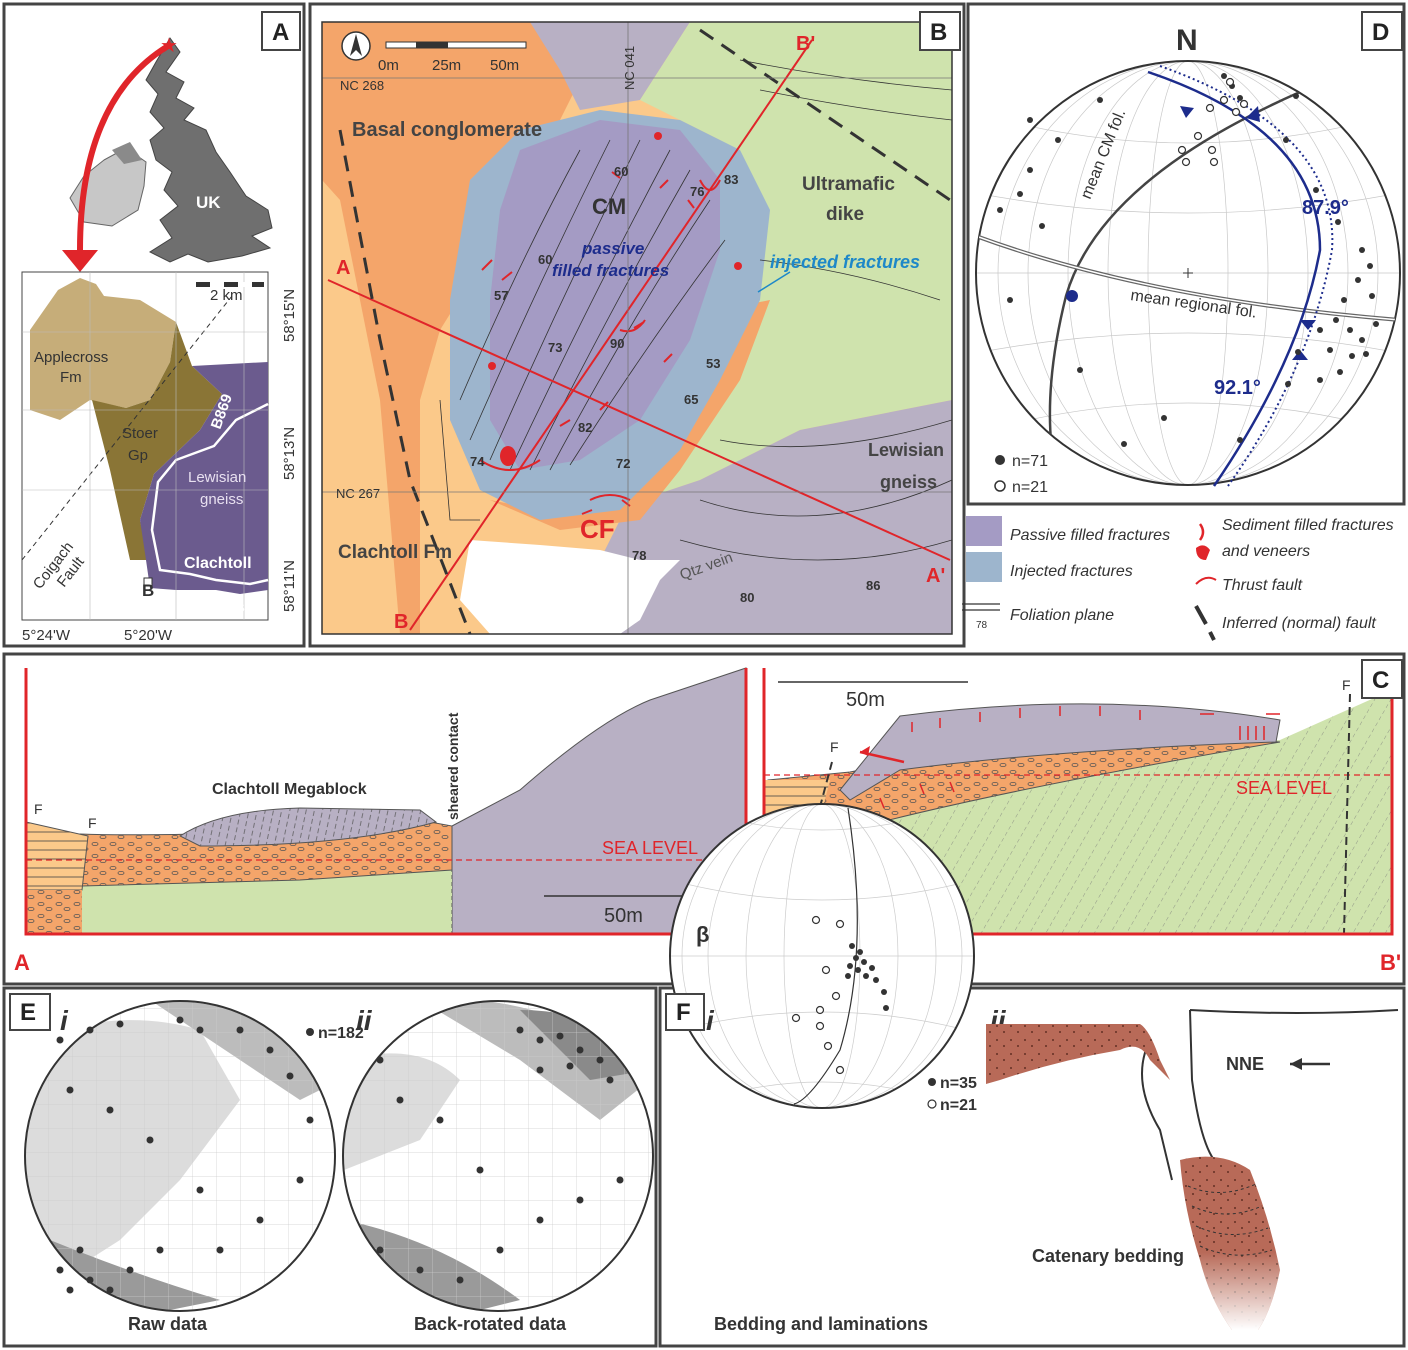  I want to click on panel-a-tag: A, so click(280, 32).